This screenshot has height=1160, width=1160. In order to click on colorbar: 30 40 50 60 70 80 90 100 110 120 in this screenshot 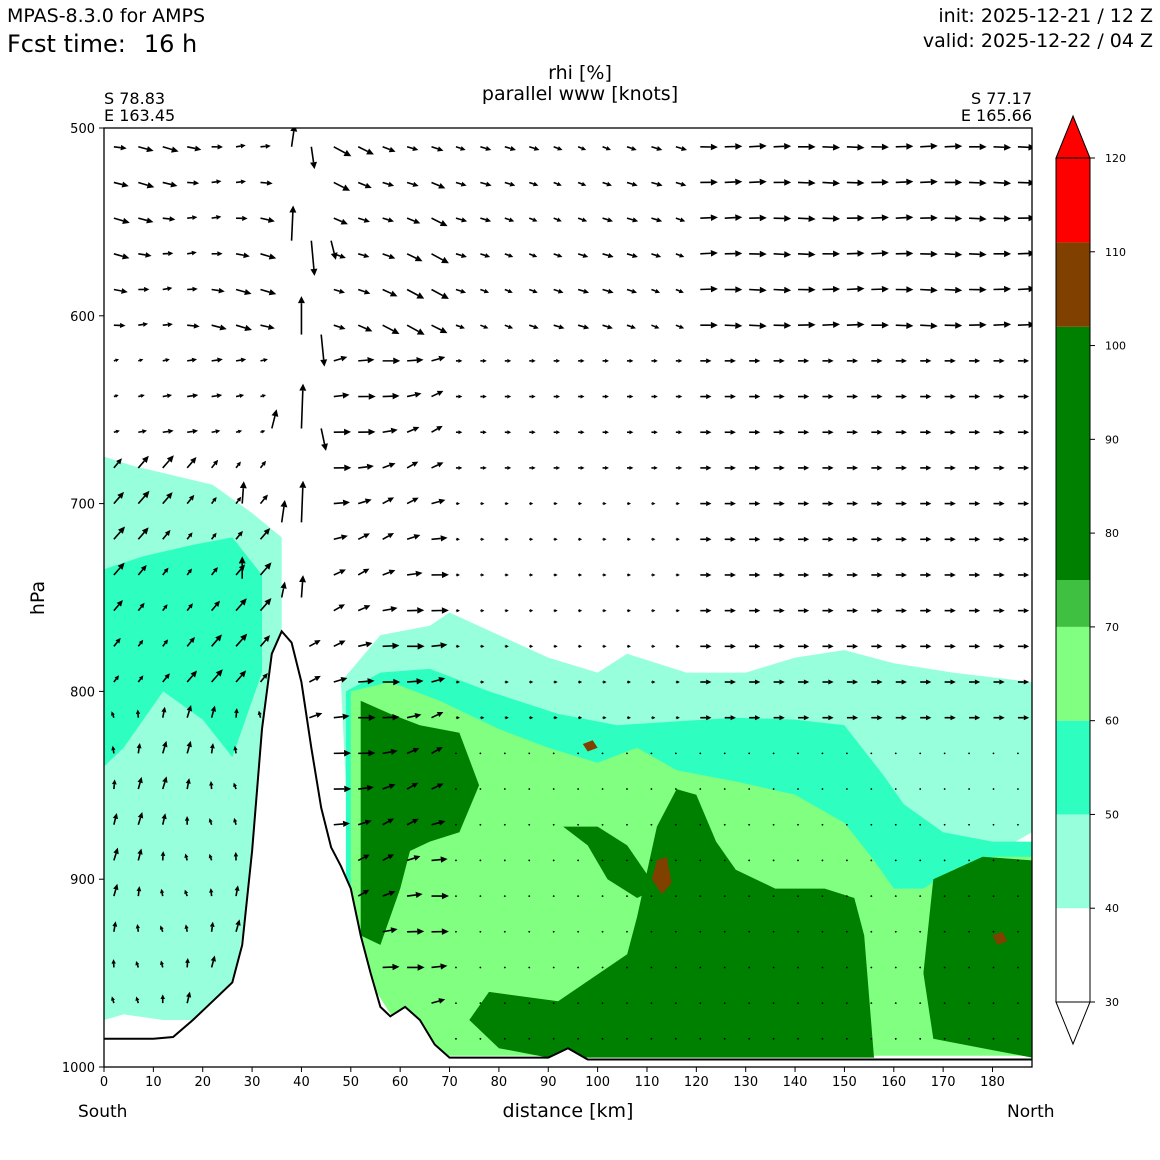, I will do `click(1090, 580)`.